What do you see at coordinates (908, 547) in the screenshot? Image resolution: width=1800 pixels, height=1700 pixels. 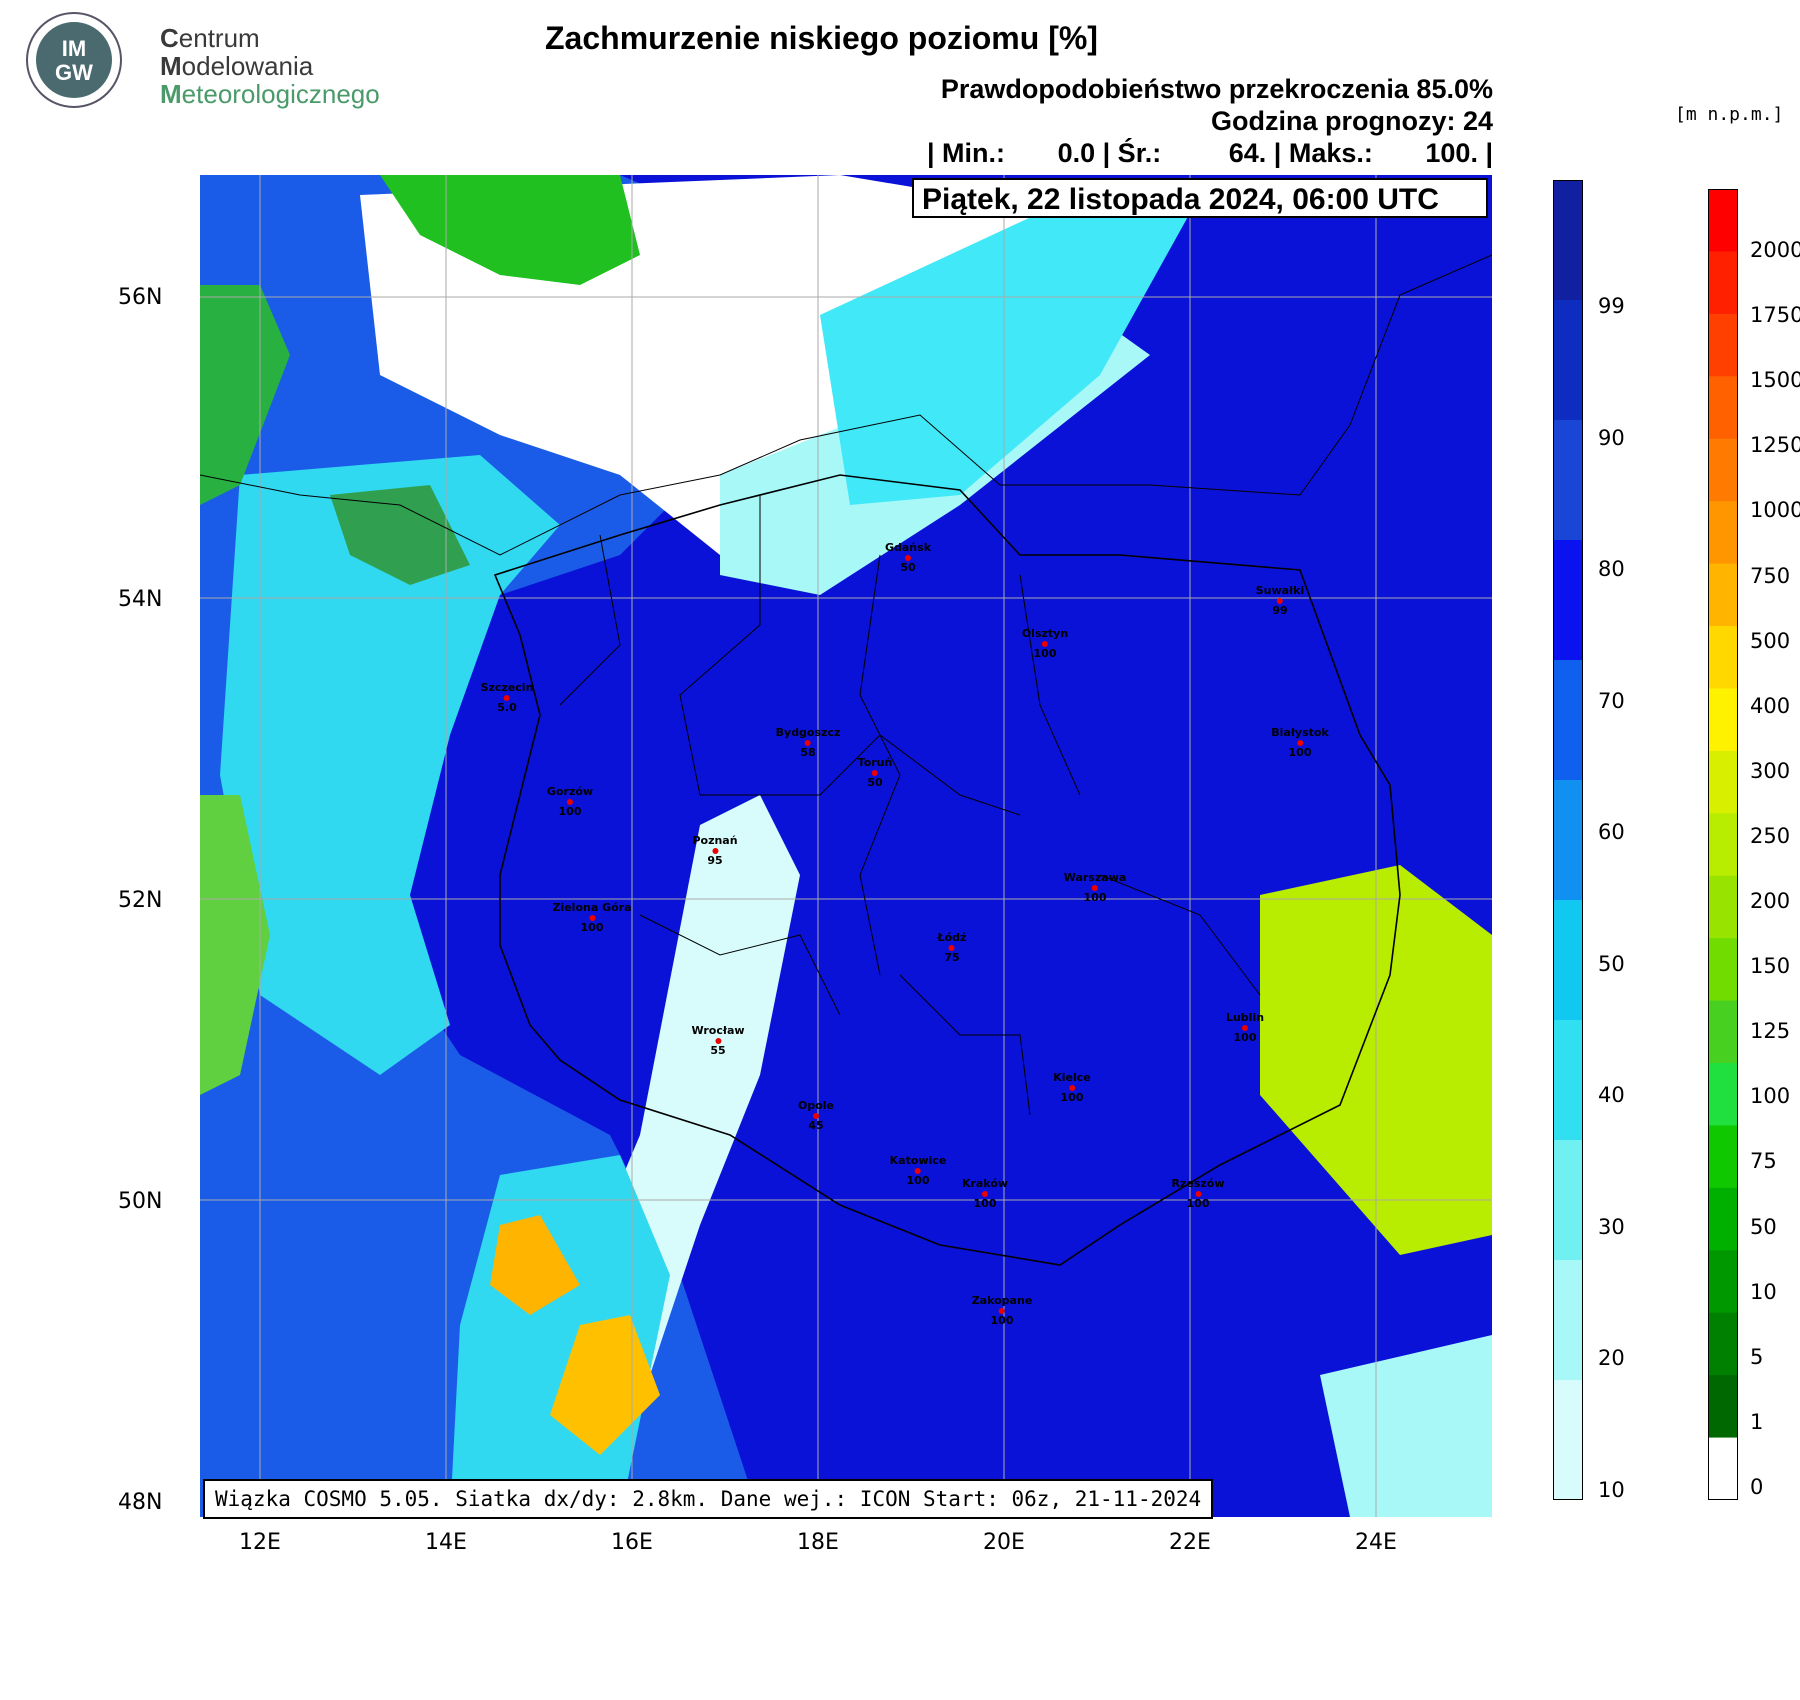 I see `city-name: Gdańsk` at bounding box center [908, 547].